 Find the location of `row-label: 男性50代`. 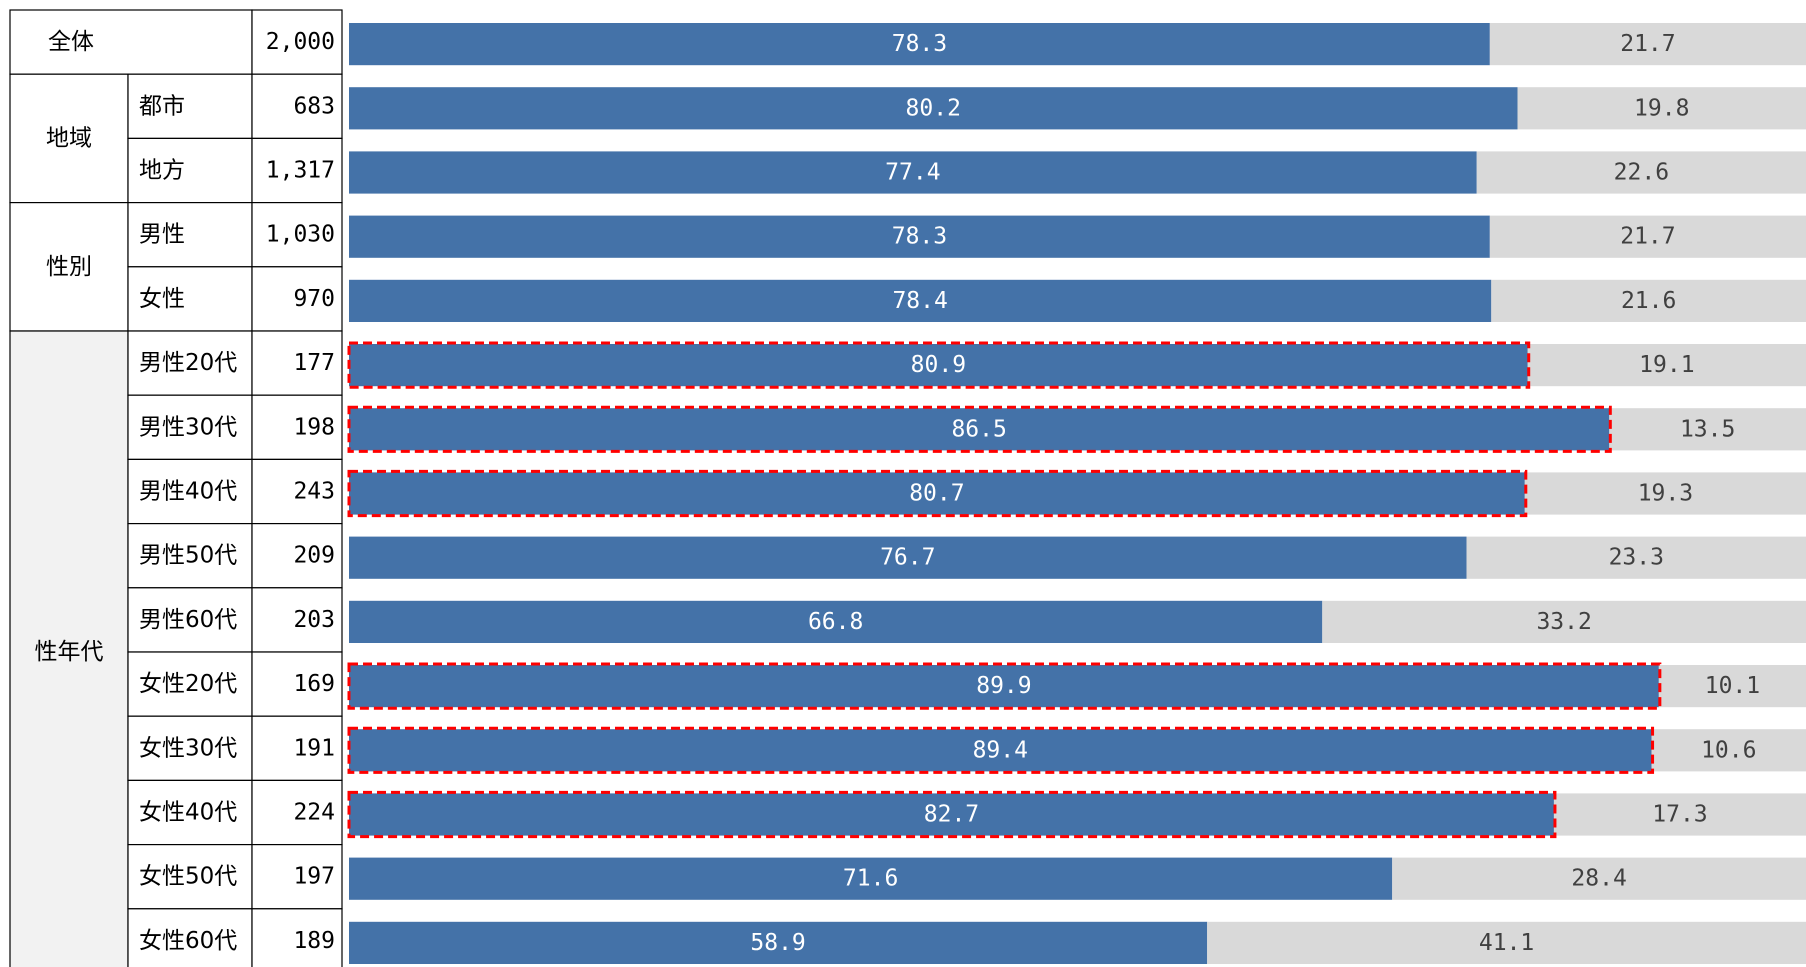

row-label: 男性50代 is located at coordinates (188, 556).